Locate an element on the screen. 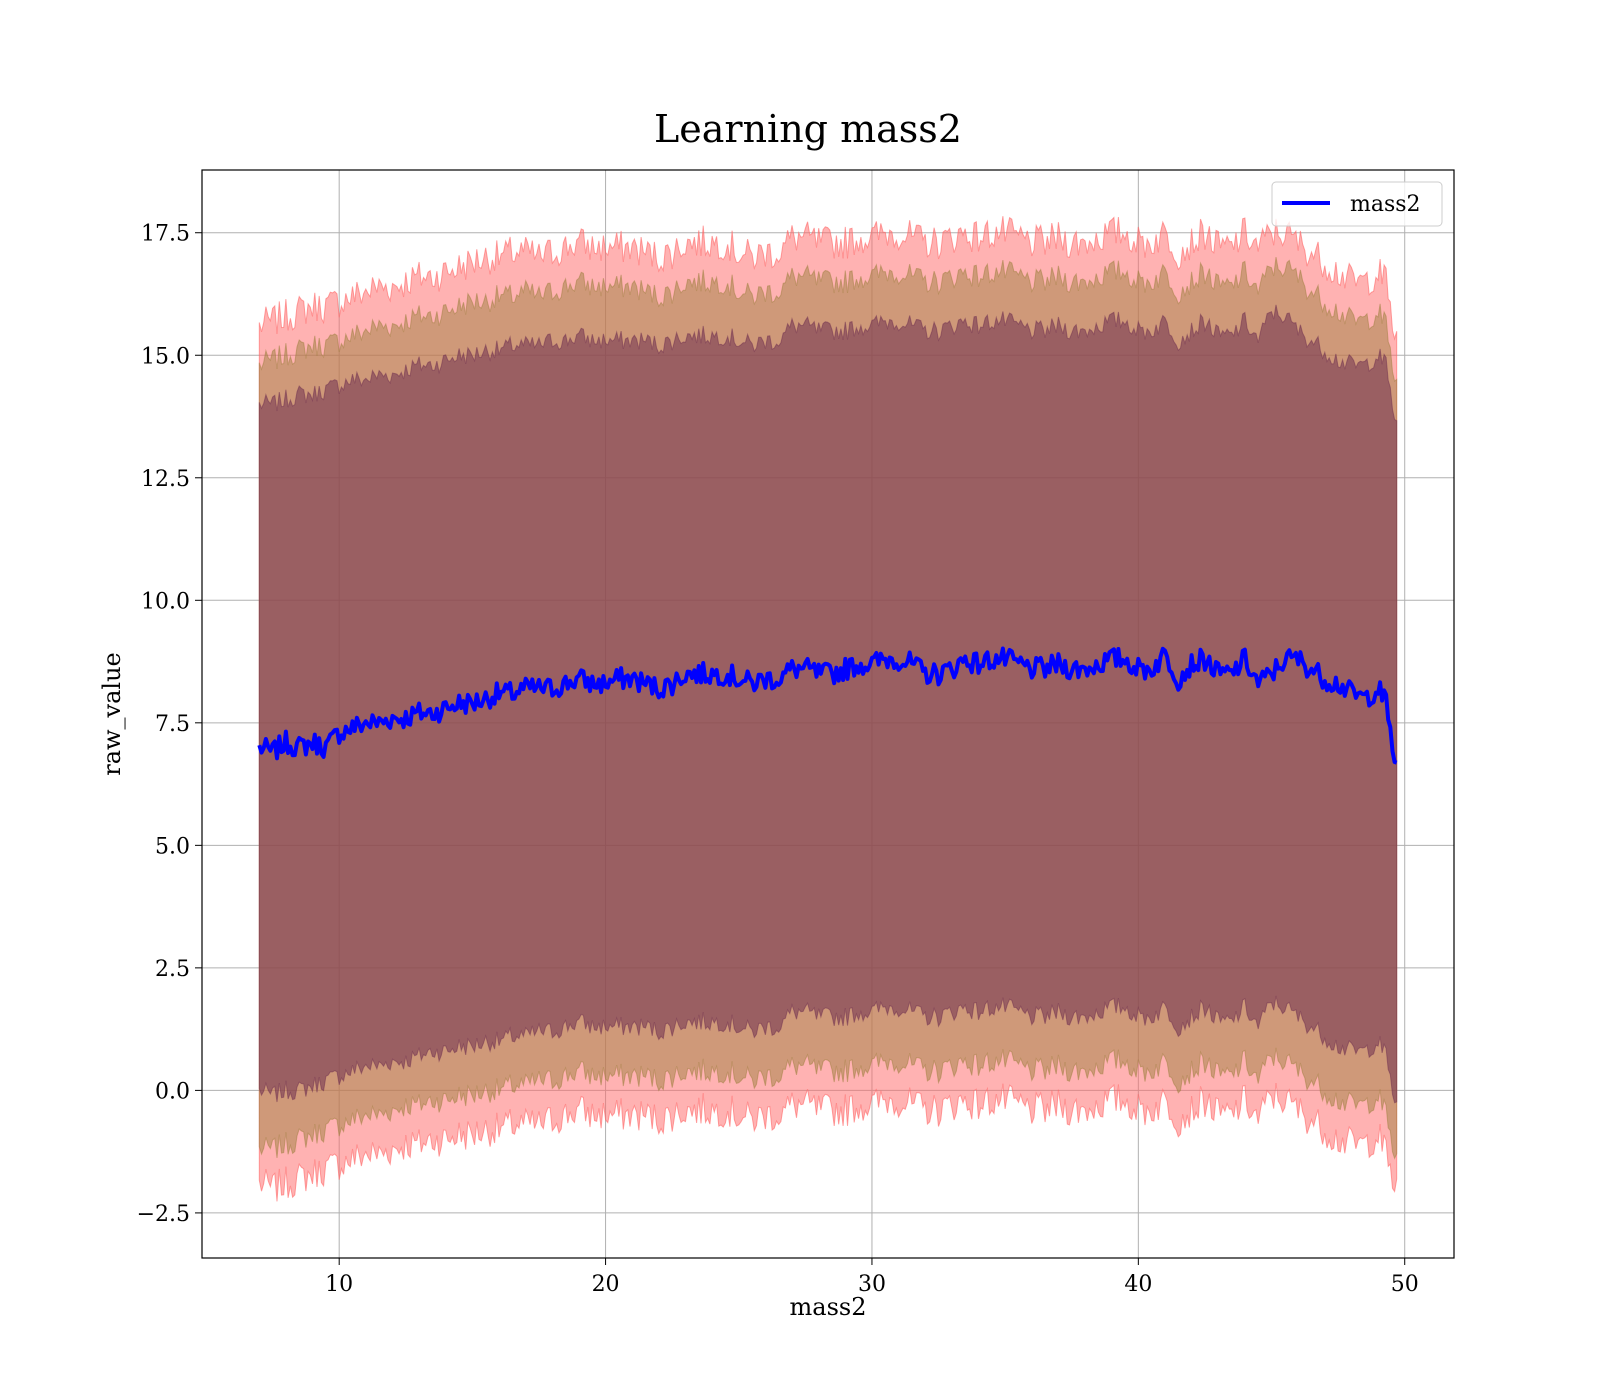  y-tick-label-6: 12.5 is located at coordinates (165, 479).